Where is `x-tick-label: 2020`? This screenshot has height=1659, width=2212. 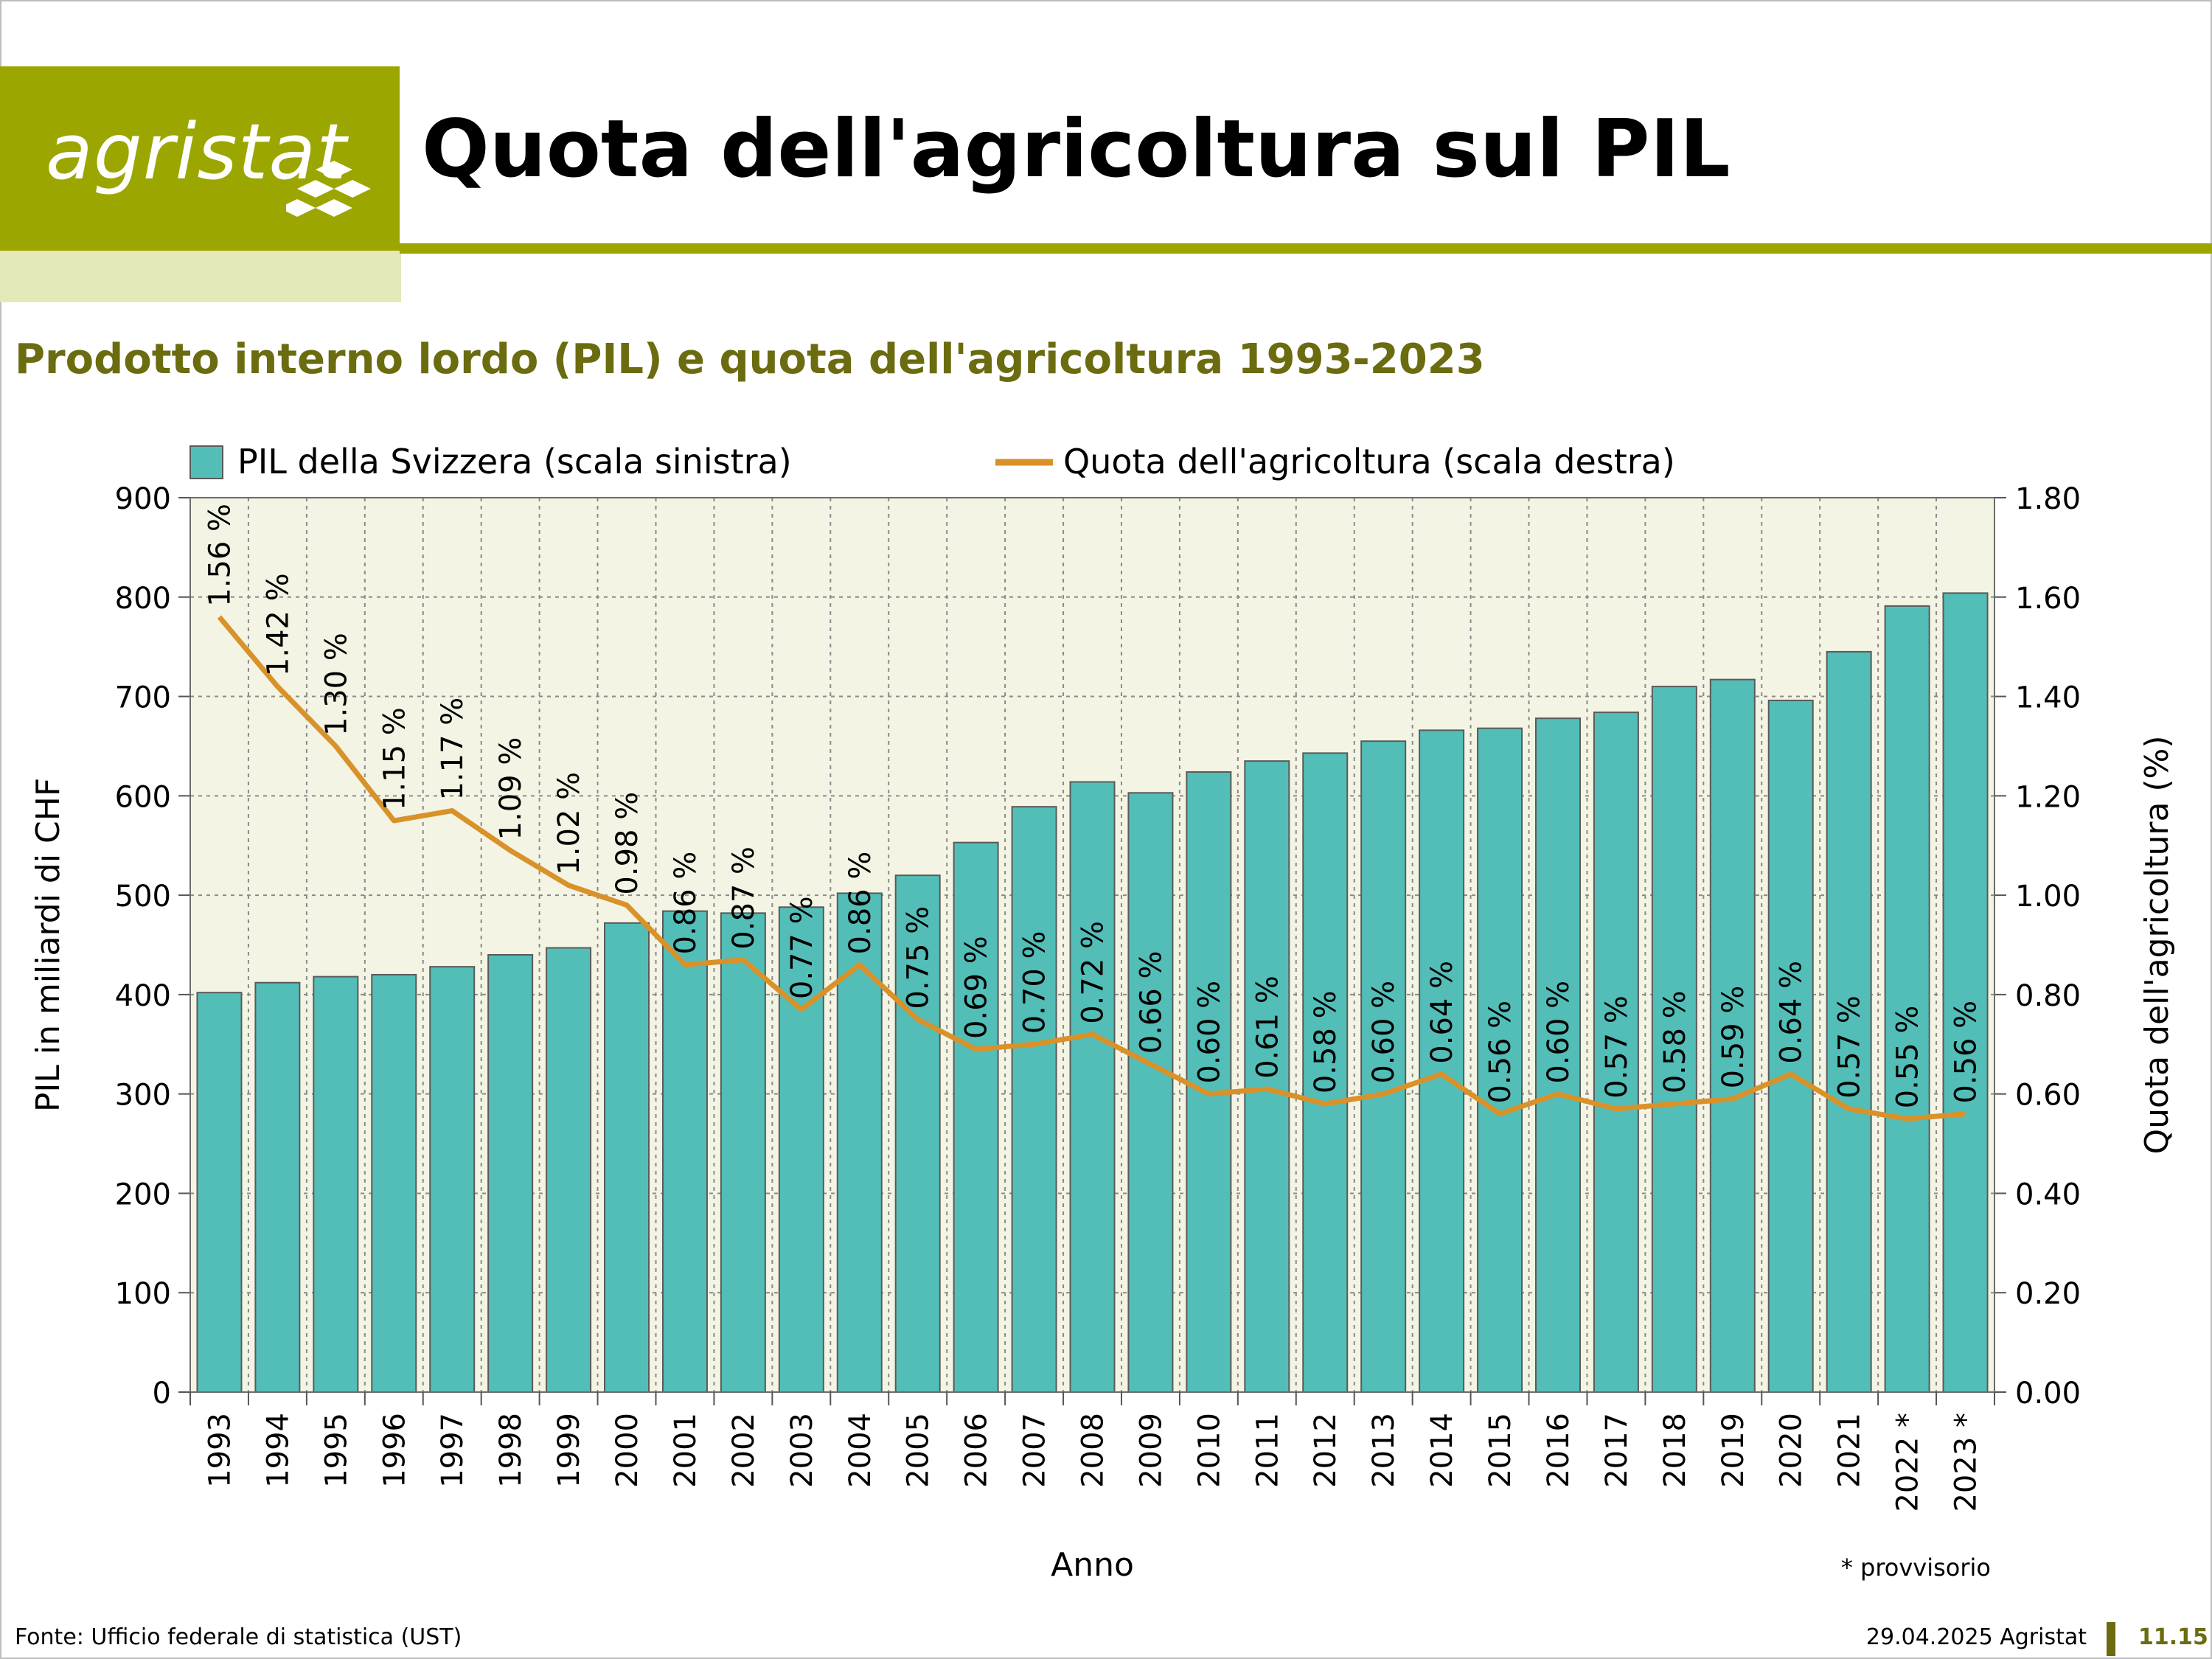
x-tick-label: 2020 is located at coordinates (1792, 1450).